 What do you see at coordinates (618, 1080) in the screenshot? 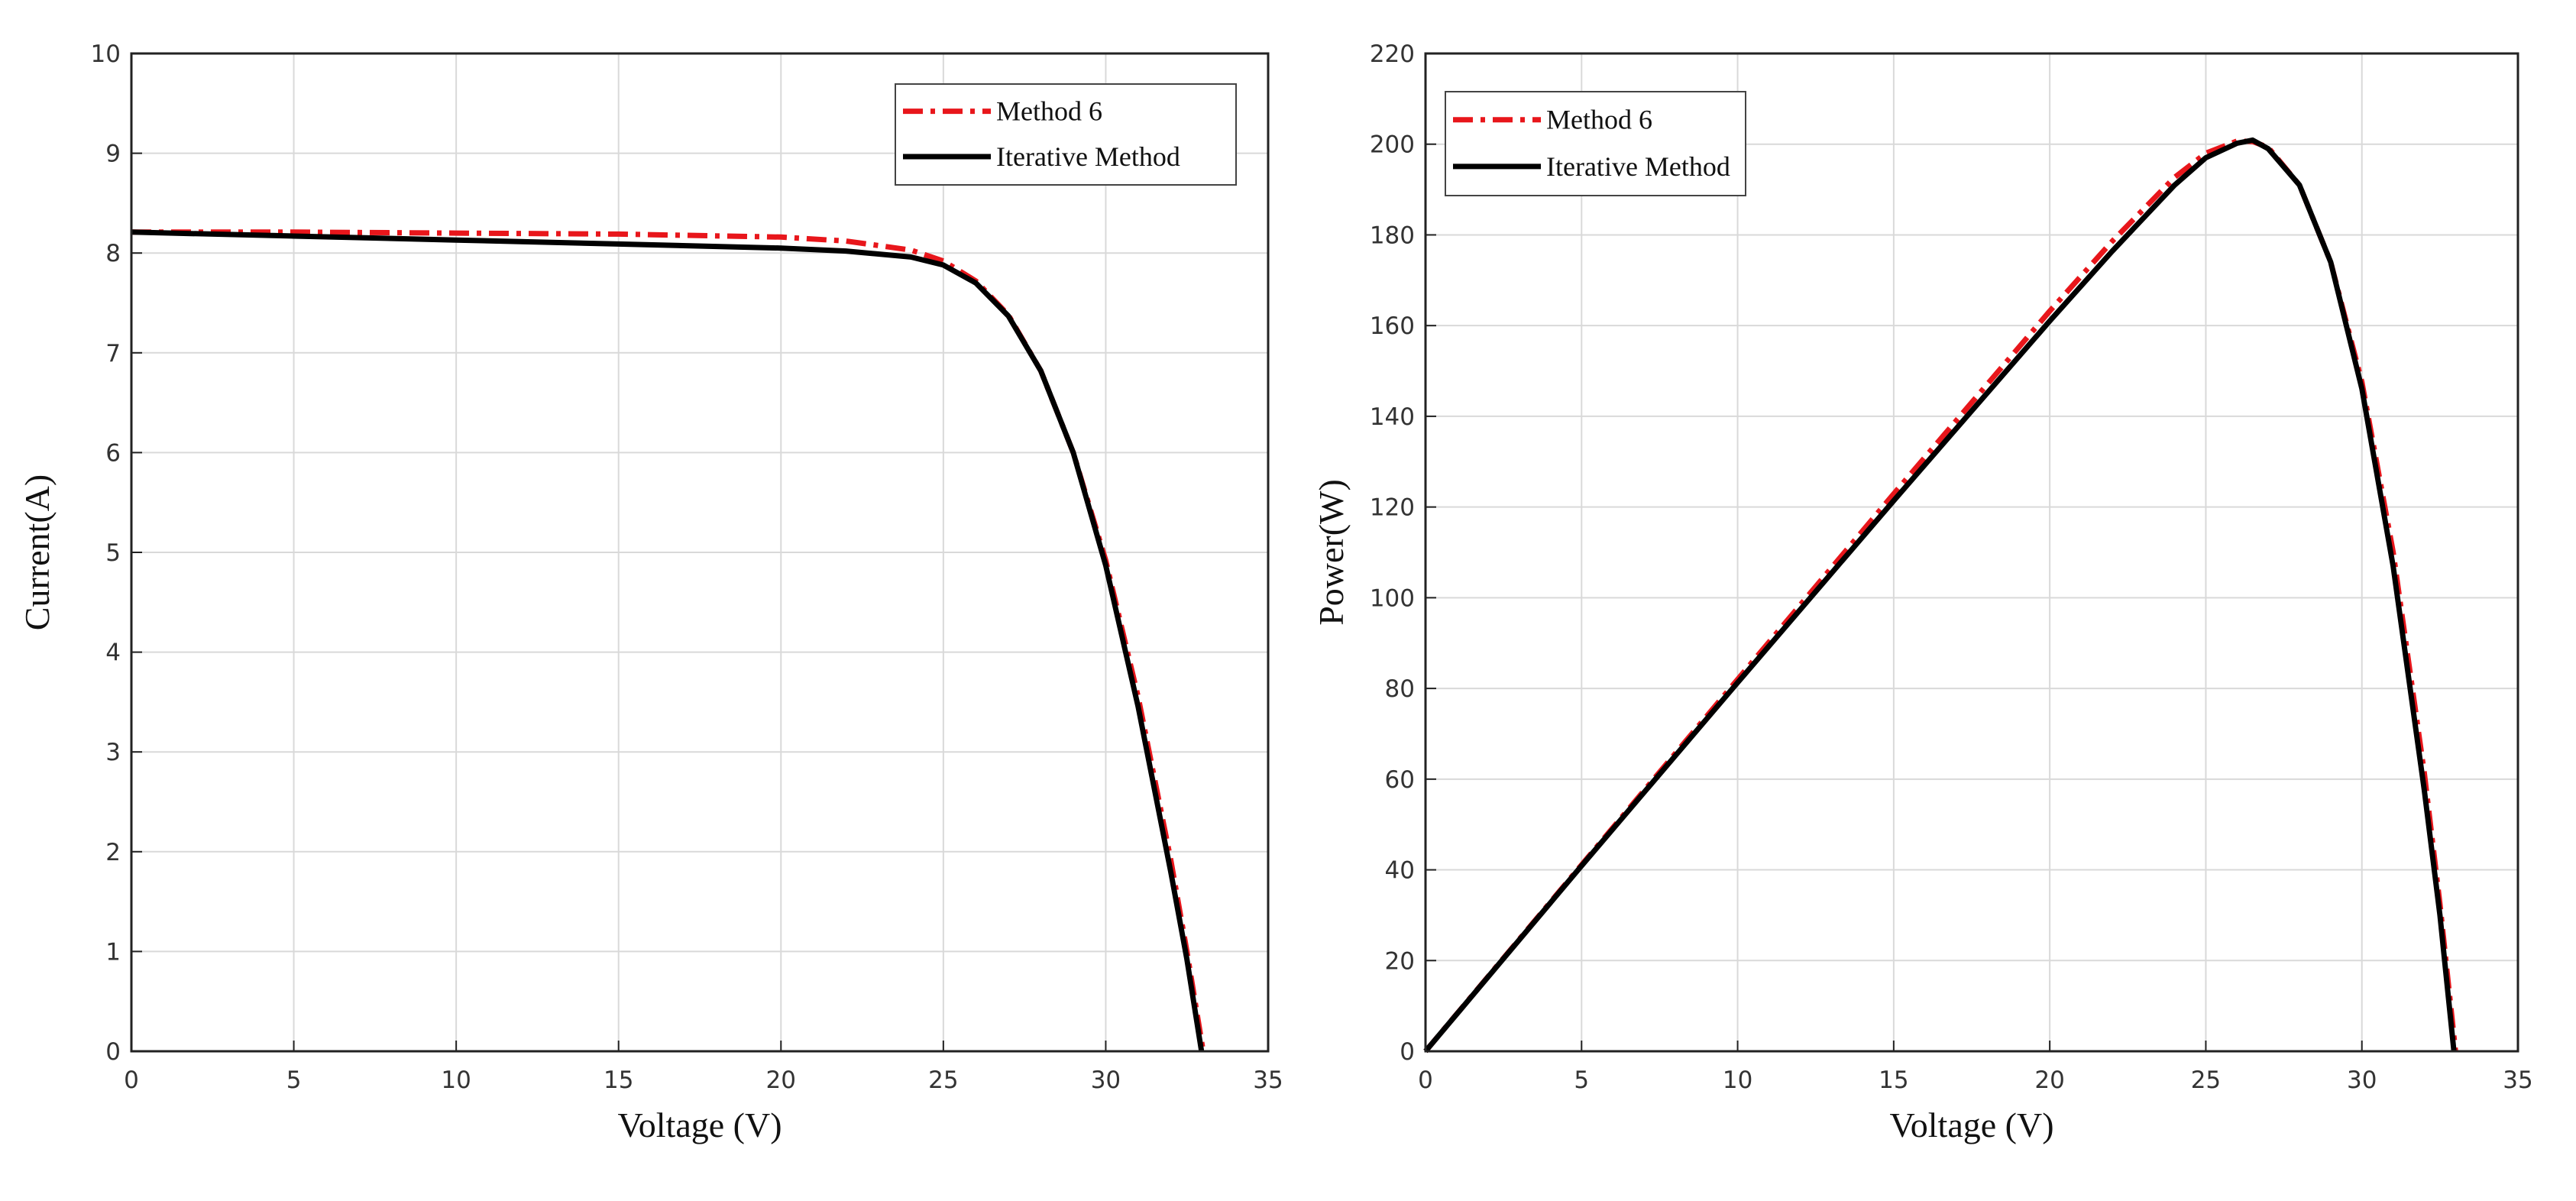
I see `current-chart-x-tick-label: 15` at bounding box center [618, 1080].